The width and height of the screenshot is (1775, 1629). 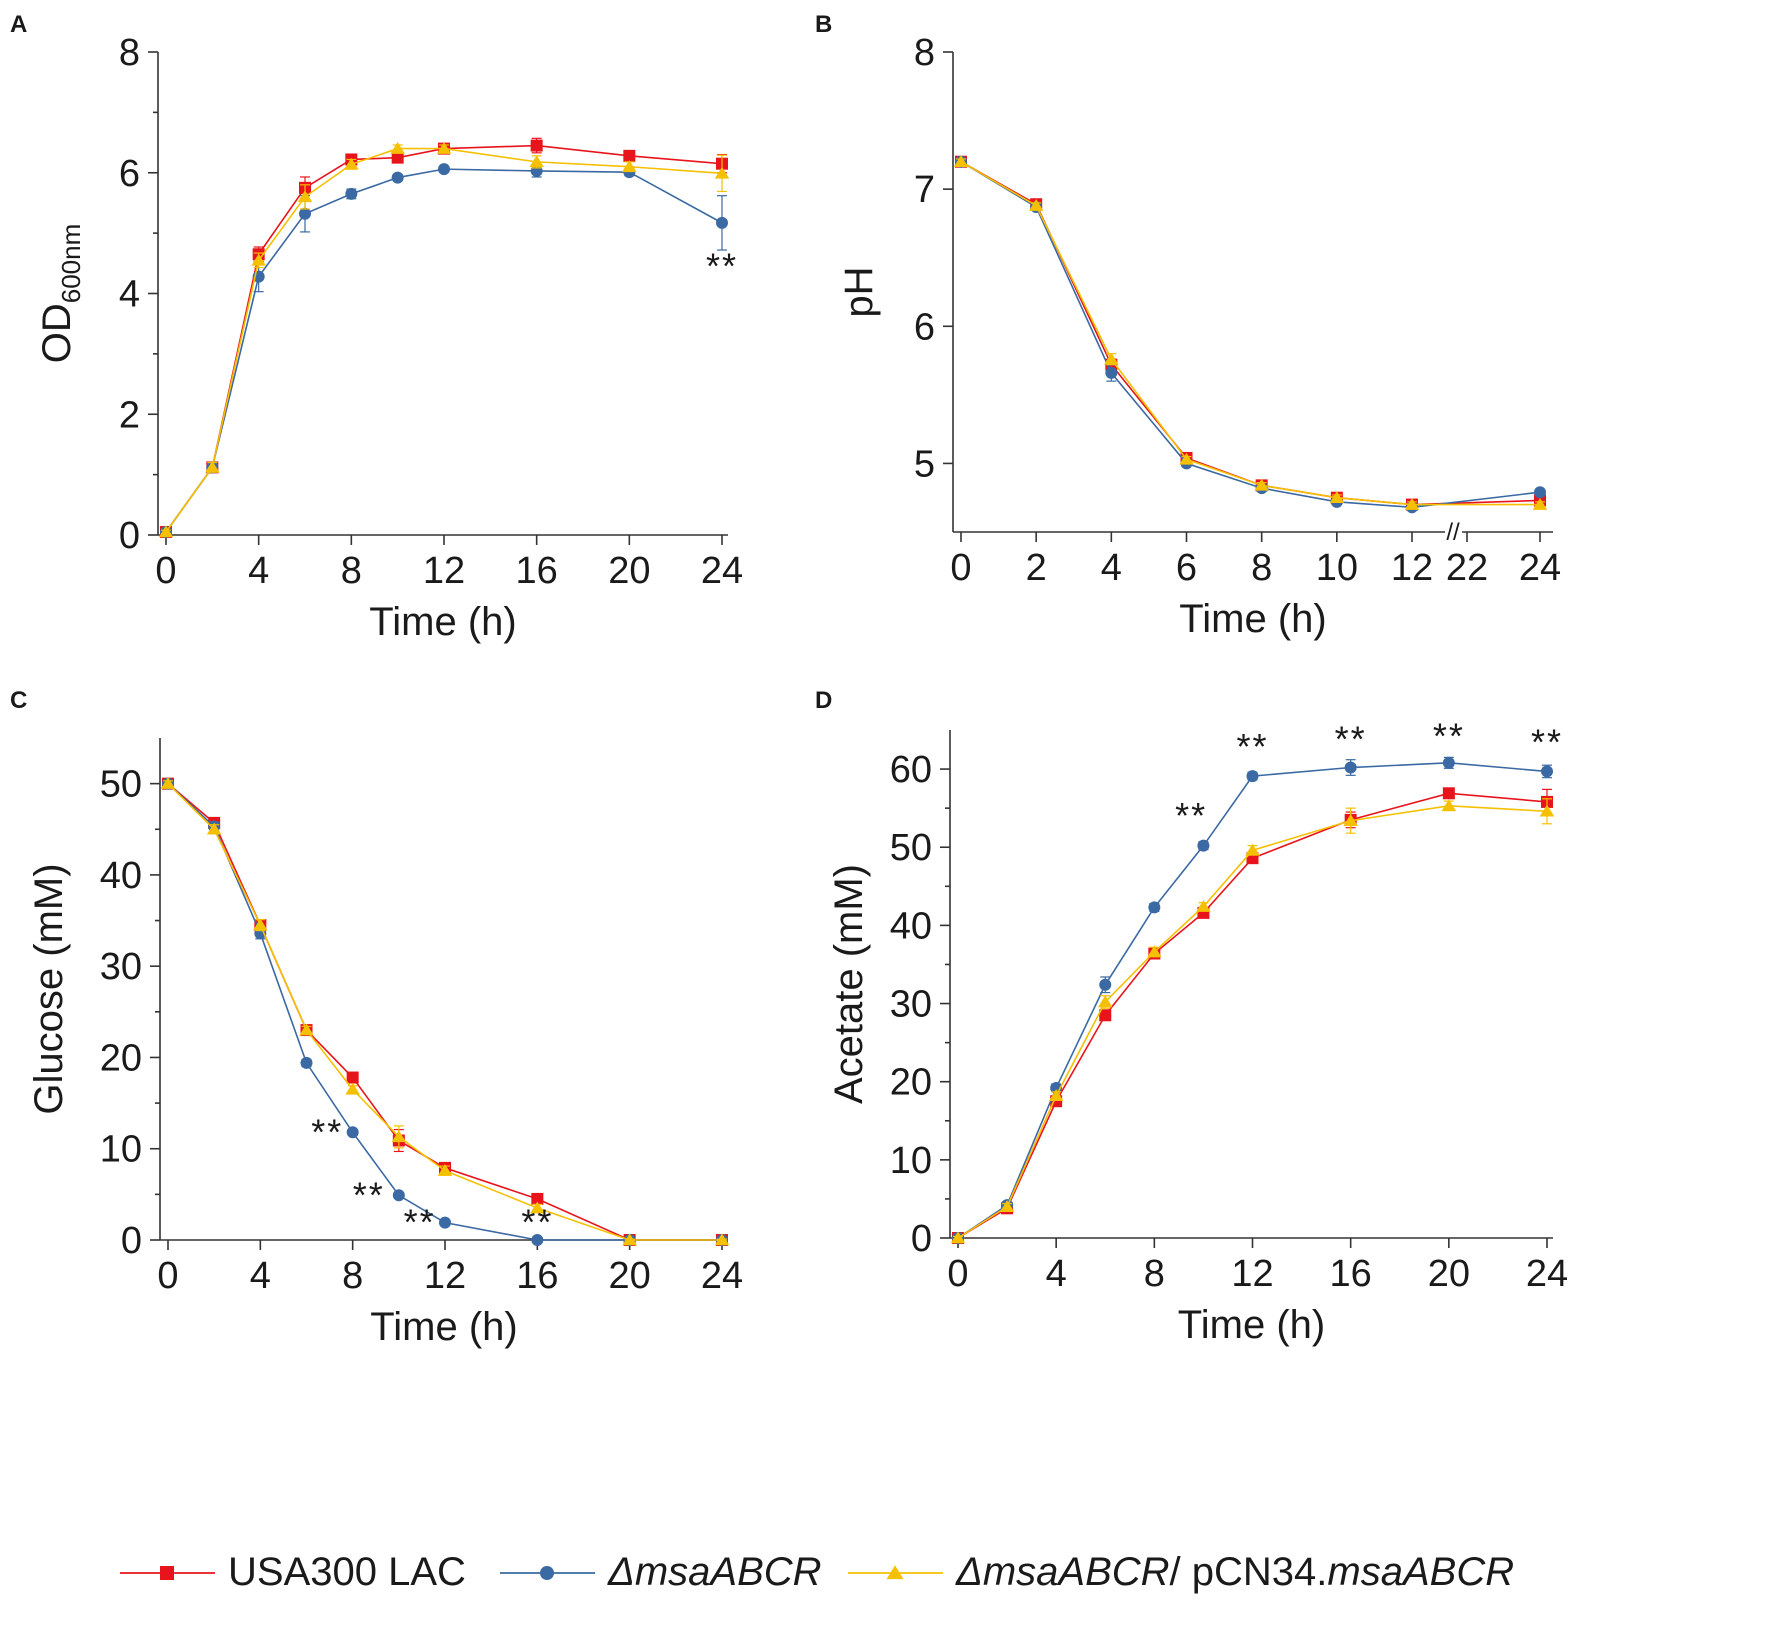 I want to click on legend-marker-square, so click(x=167, y=1573).